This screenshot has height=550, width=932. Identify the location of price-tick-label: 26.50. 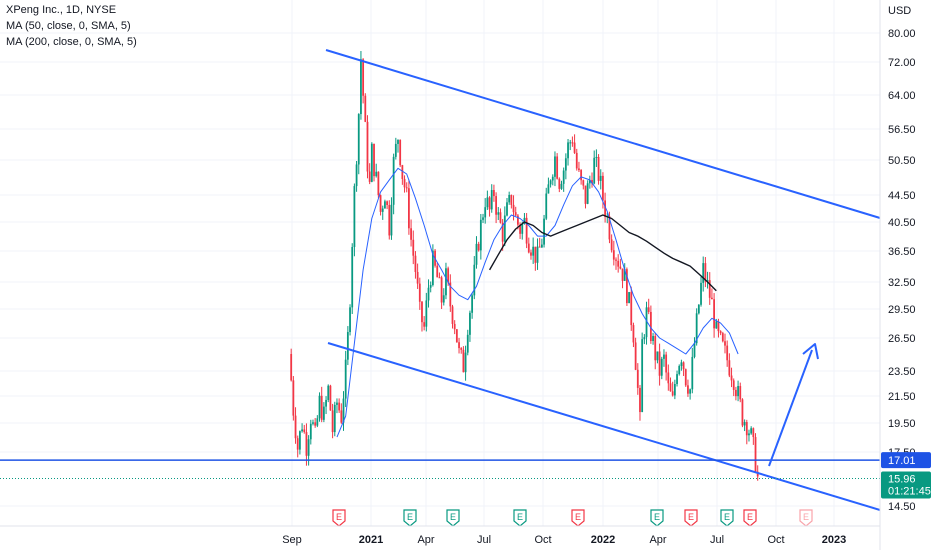
(902, 339).